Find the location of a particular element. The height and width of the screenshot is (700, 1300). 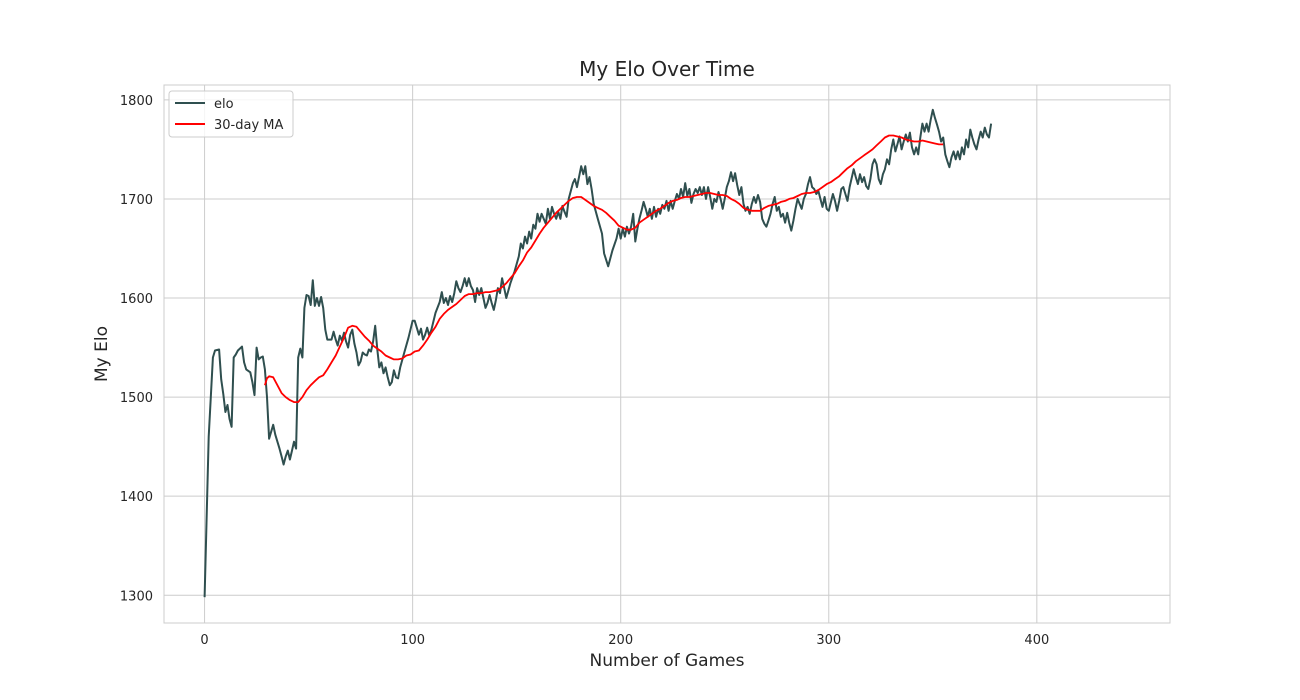

x-tick-label: 0 is located at coordinates (204, 640).